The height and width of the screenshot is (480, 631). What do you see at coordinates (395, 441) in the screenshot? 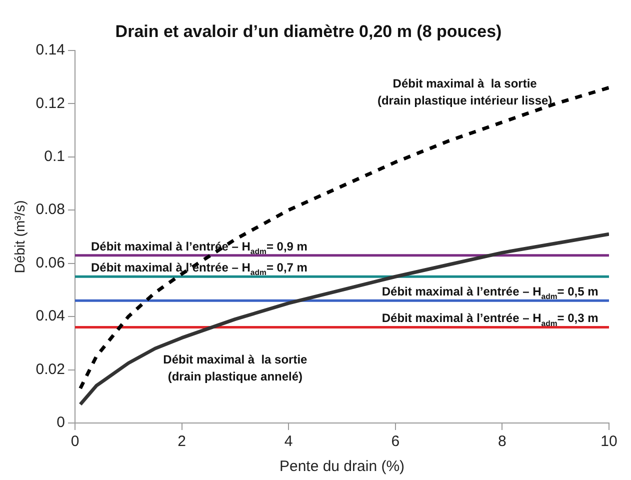
I see `x-tick-label: 6` at bounding box center [395, 441].